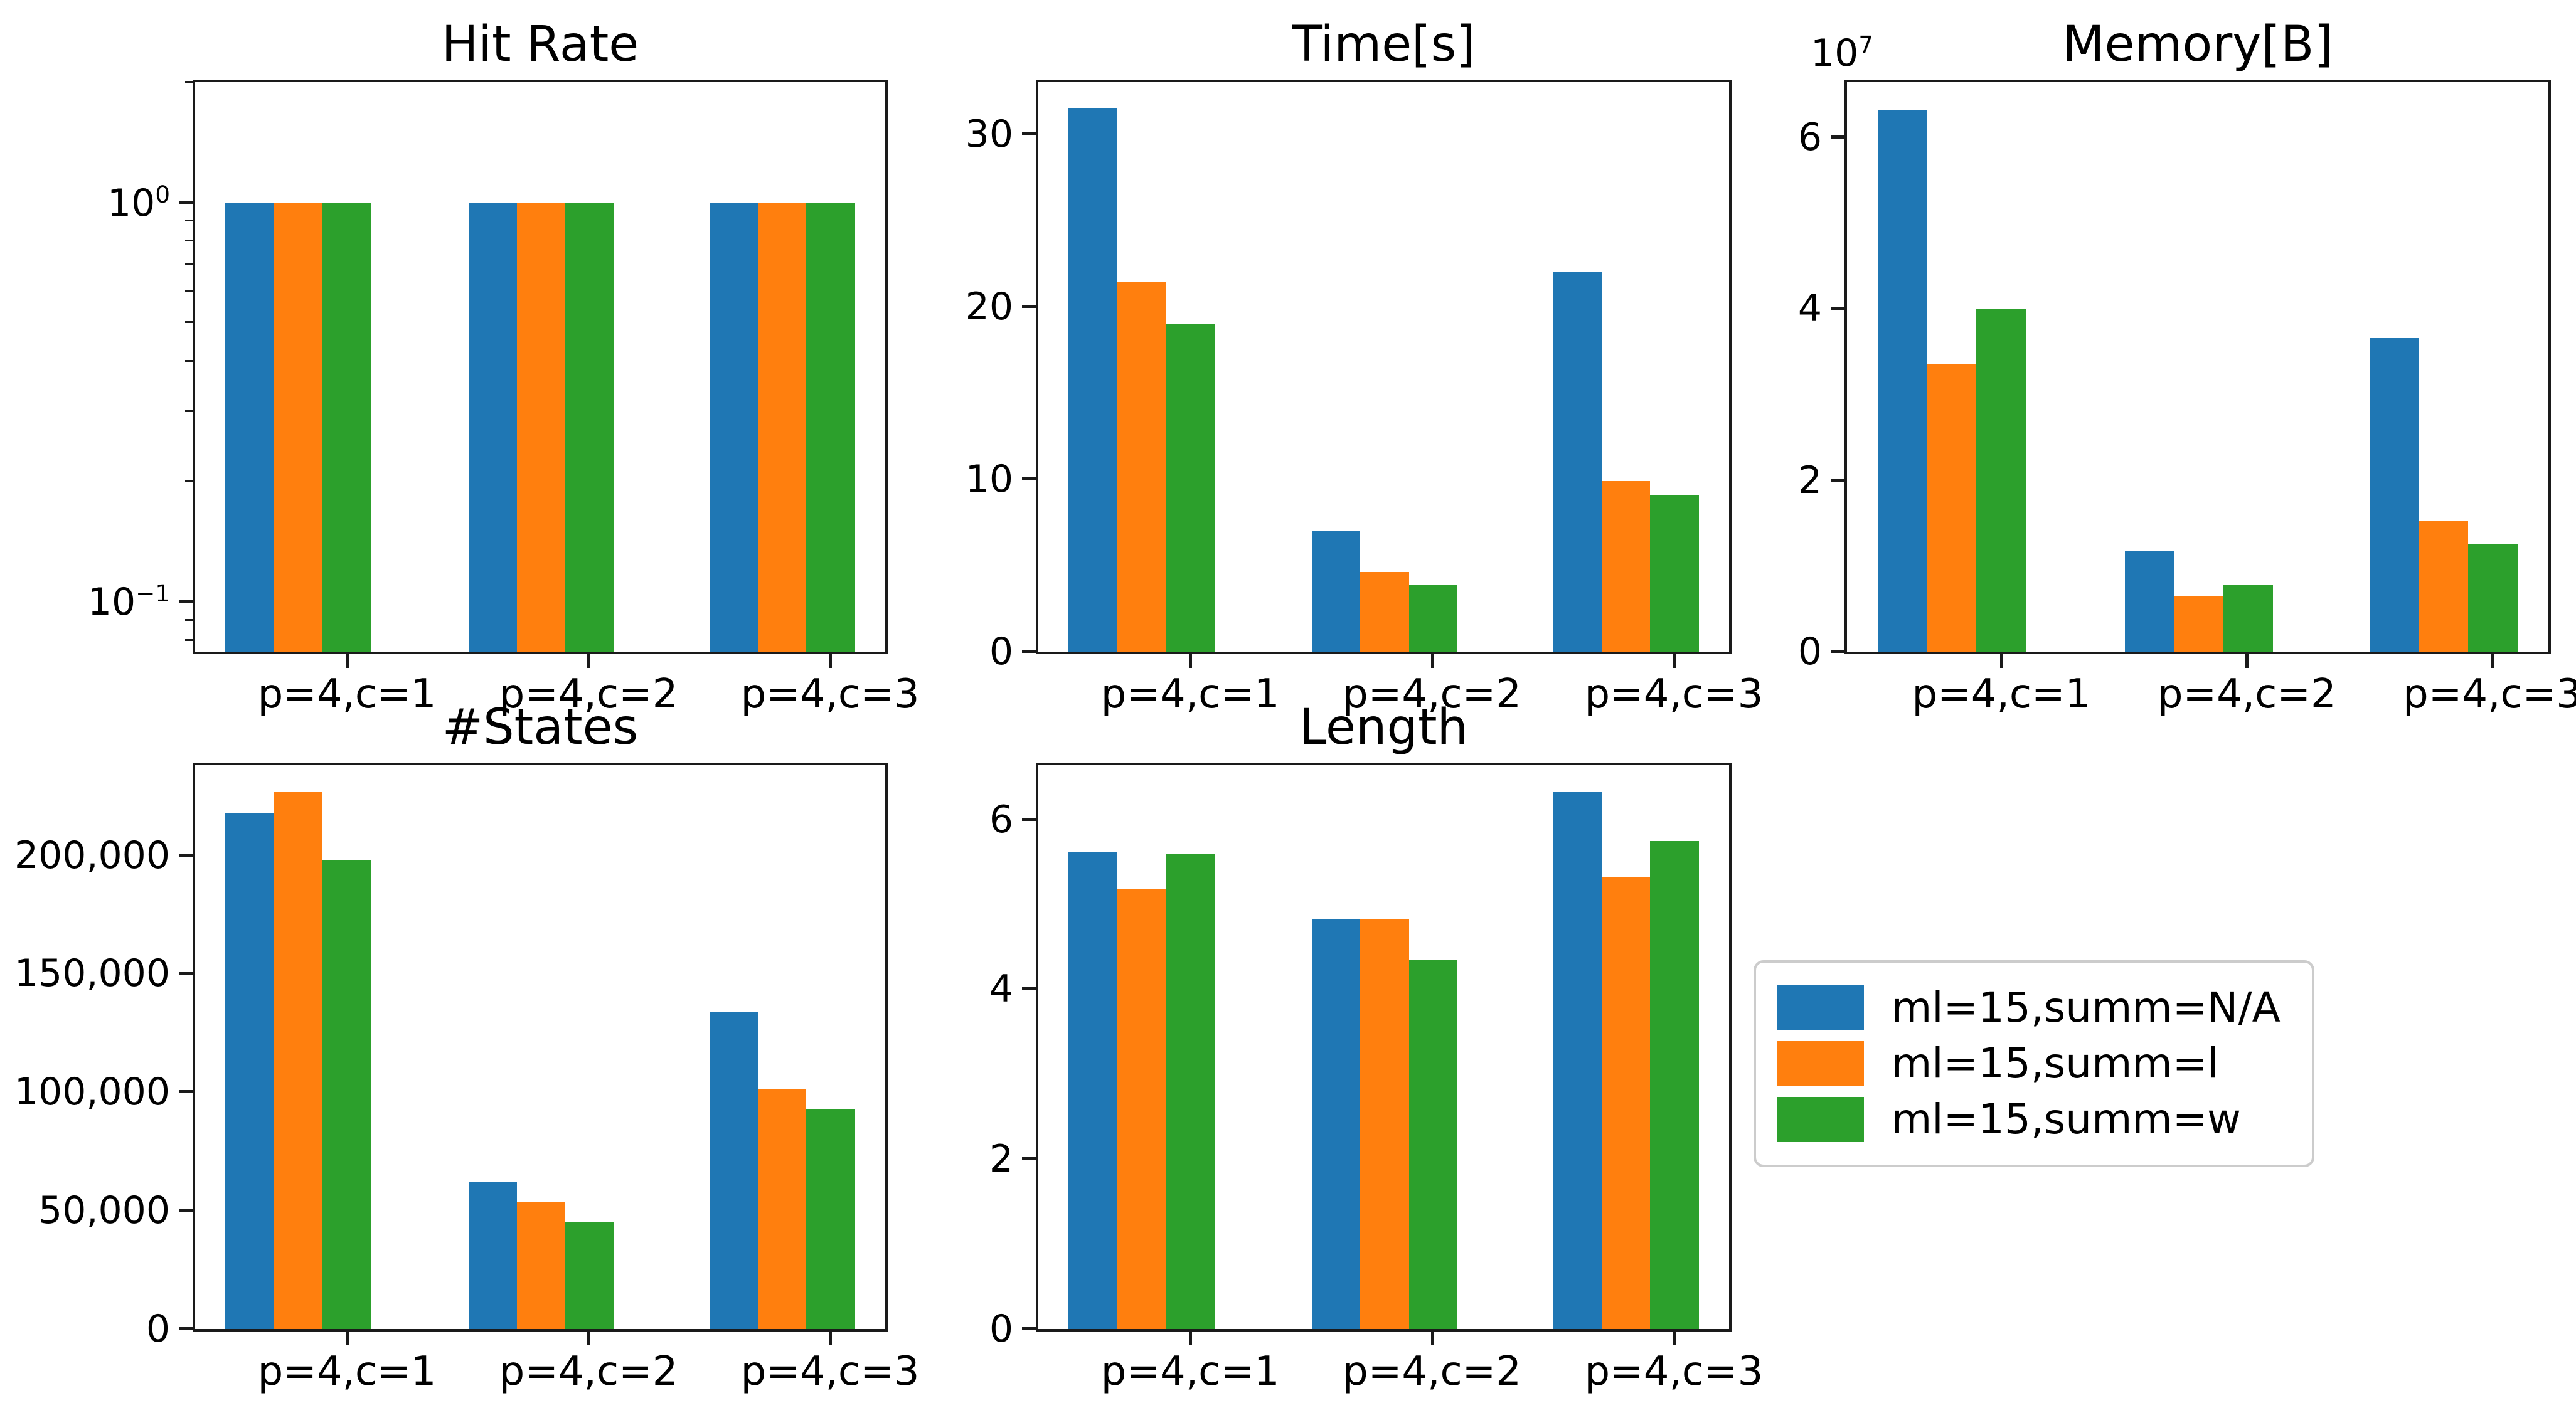 This screenshot has width=2576, height=1403. Describe the element at coordinates (1626, 566) in the screenshot. I see `bar-time-orange` at that location.